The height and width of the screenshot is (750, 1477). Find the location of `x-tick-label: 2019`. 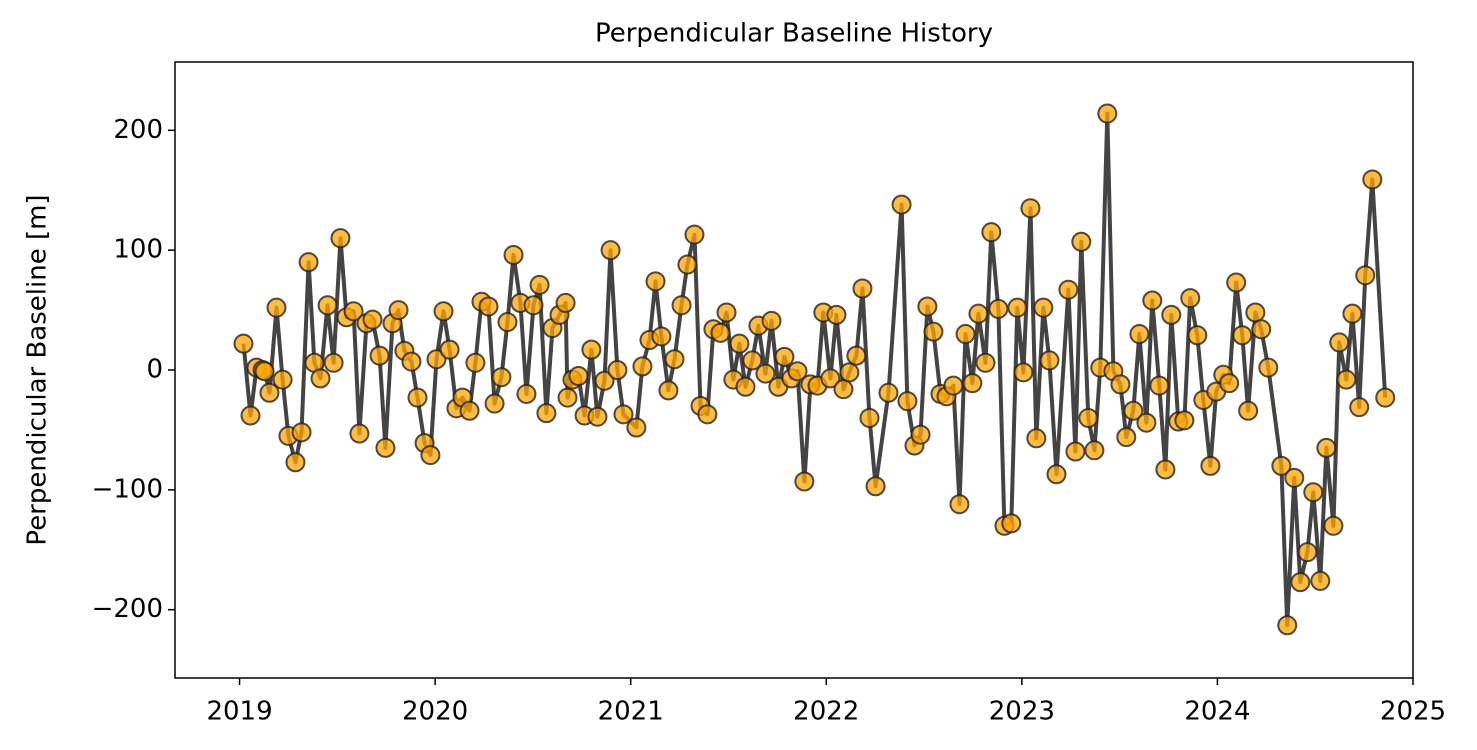

x-tick-label: 2019 is located at coordinates (239, 712).